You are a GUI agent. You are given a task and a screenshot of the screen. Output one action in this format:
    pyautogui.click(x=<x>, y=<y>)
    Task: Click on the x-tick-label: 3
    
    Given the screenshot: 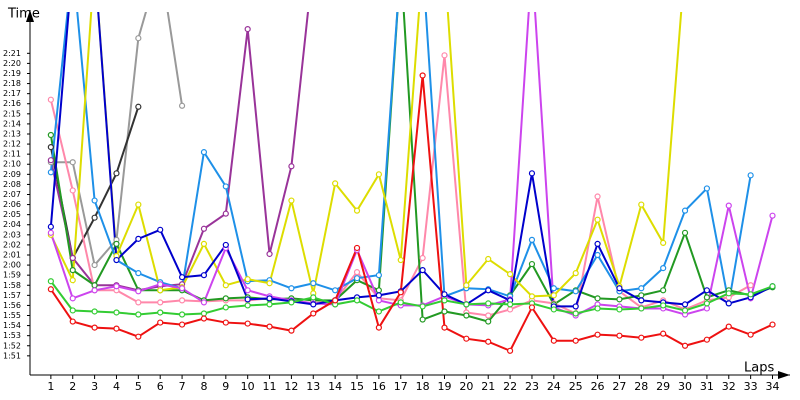 What is the action you would take?
    pyautogui.click(x=94, y=386)
    